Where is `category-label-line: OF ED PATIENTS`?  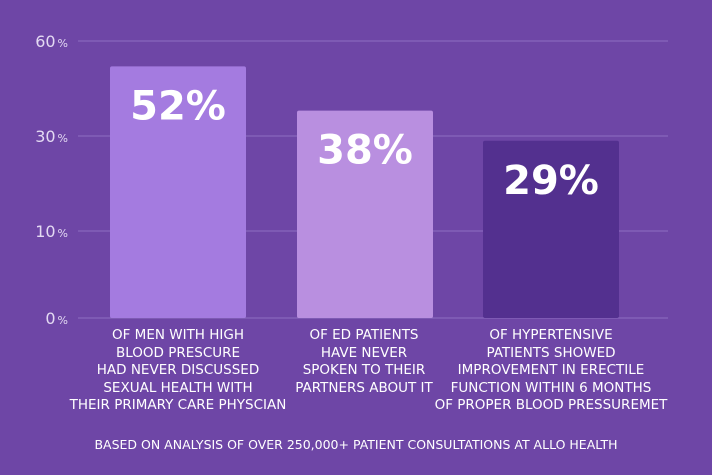
category-label-line: OF ED PATIENTS is located at coordinates (364, 335).